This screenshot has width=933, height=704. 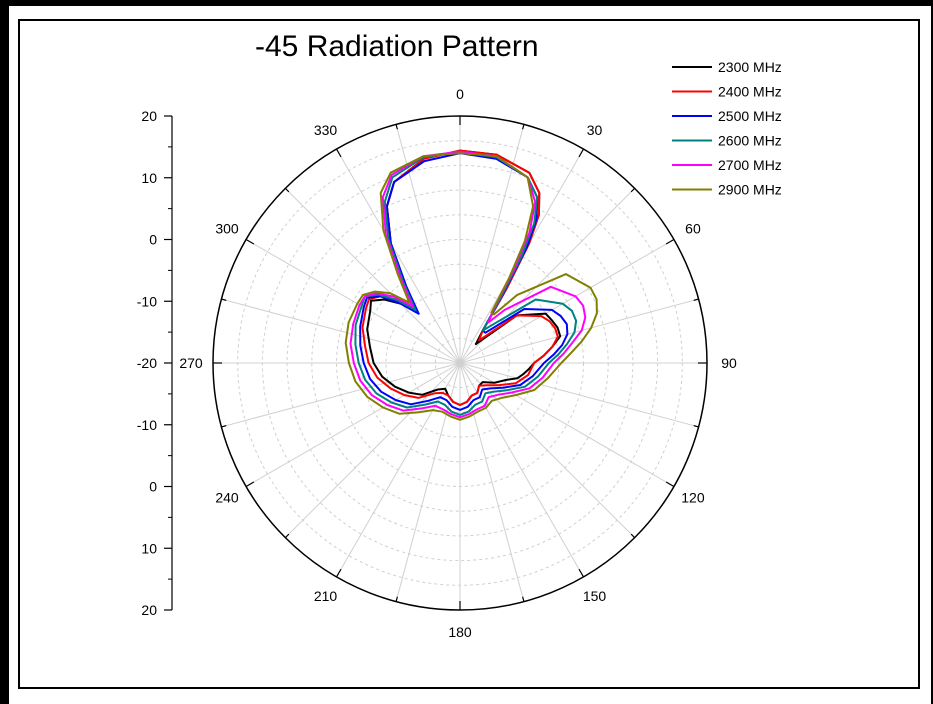 What do you see at coordinates (460, 94) in the screenshot?
I see `angle-label: 0` at bounding box center [460, 94].